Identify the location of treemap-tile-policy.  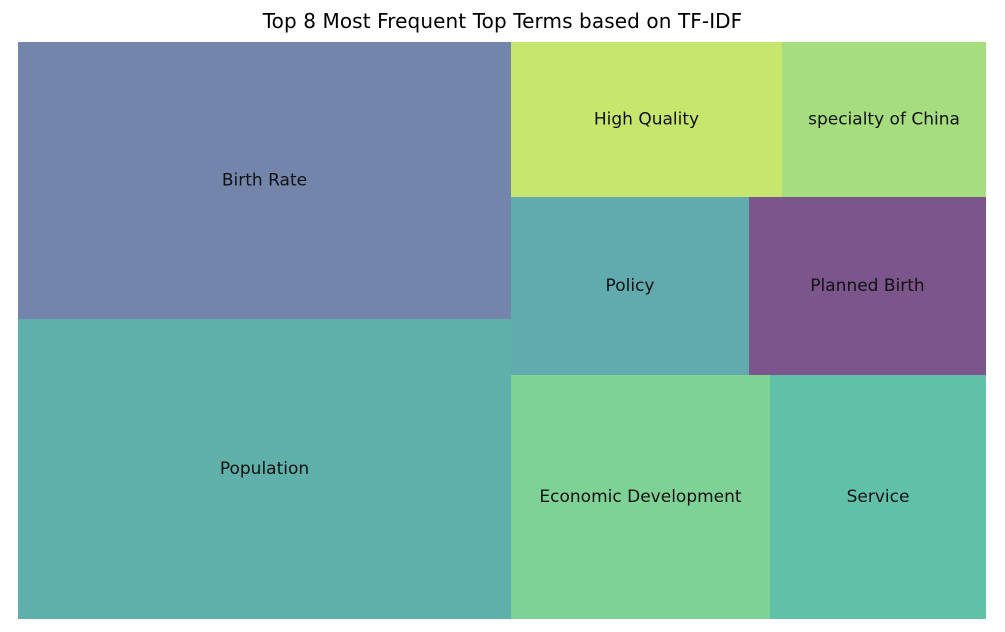
(630, 286).